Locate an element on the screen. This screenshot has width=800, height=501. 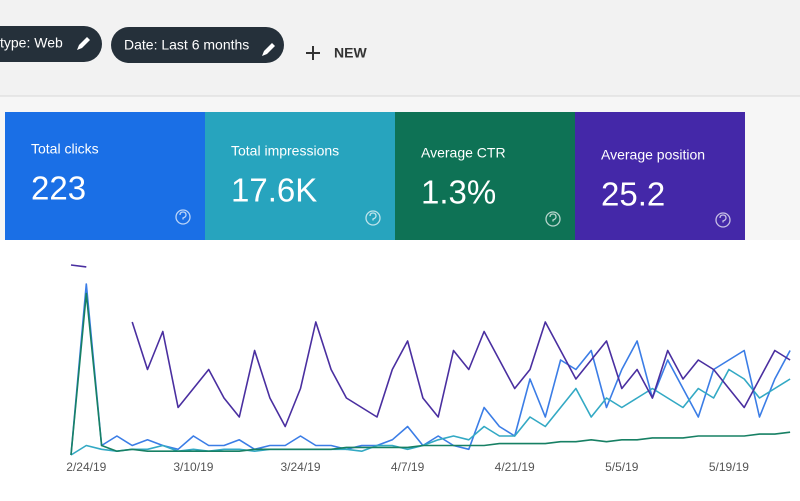
filter-chip: Date: Last 6 months is located at coordinates (197, 45).